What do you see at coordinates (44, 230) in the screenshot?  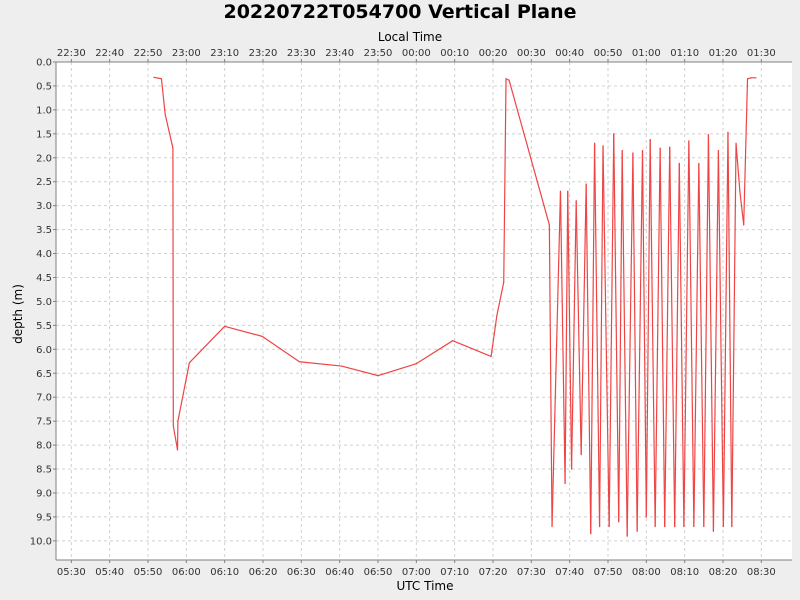 I see `y-tick-label: 3.5` at bounding box center [44, 230].